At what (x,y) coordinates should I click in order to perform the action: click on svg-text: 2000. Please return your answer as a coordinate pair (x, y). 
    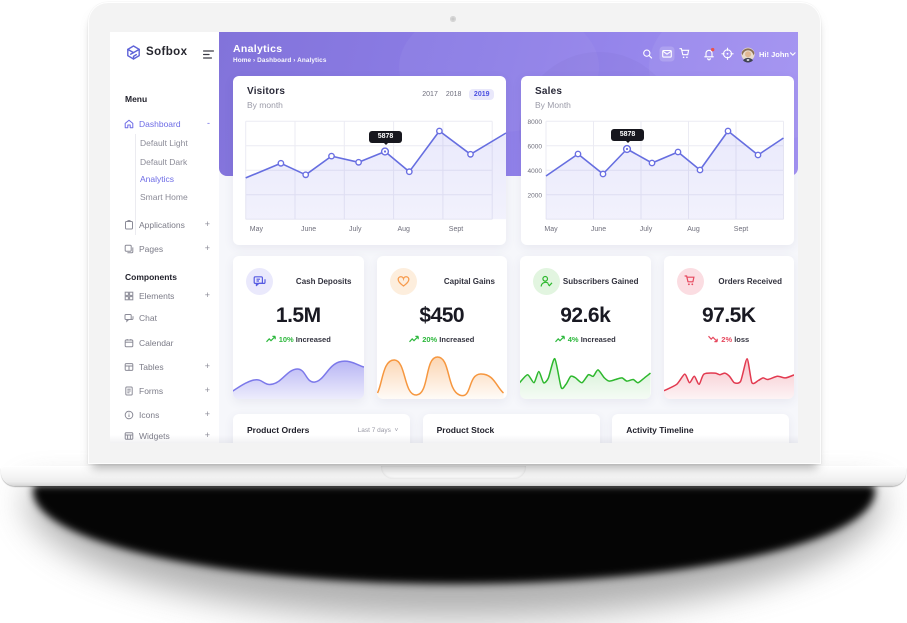
    Looking at the image, I should click on (535, 195).